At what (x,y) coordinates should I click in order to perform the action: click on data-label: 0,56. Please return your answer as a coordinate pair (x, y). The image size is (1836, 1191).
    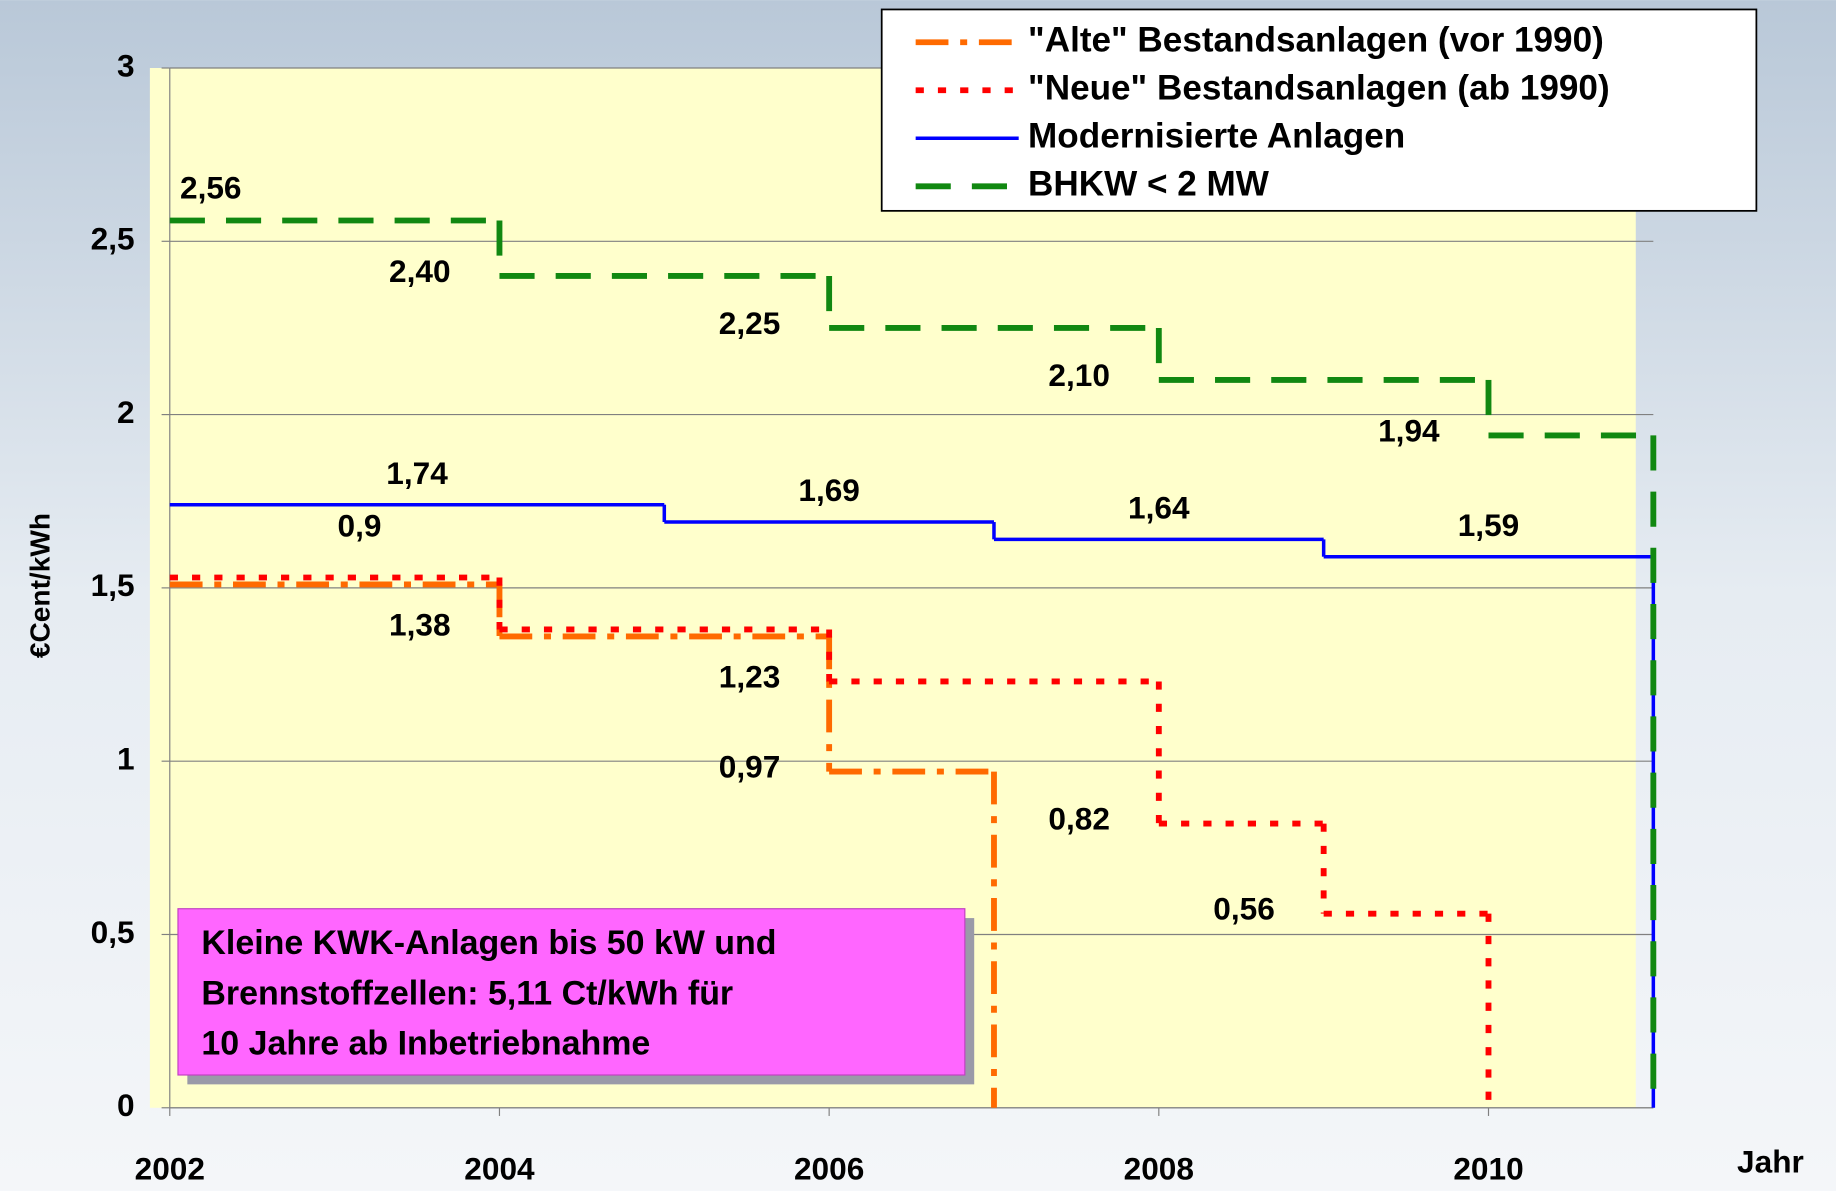
    Looking at the image, I should click on (1244, 909).